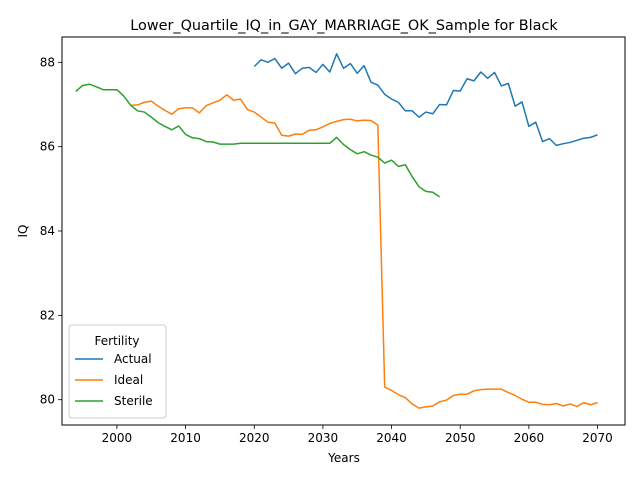  I want to click on legend-label: Actual, so click(133, 359).